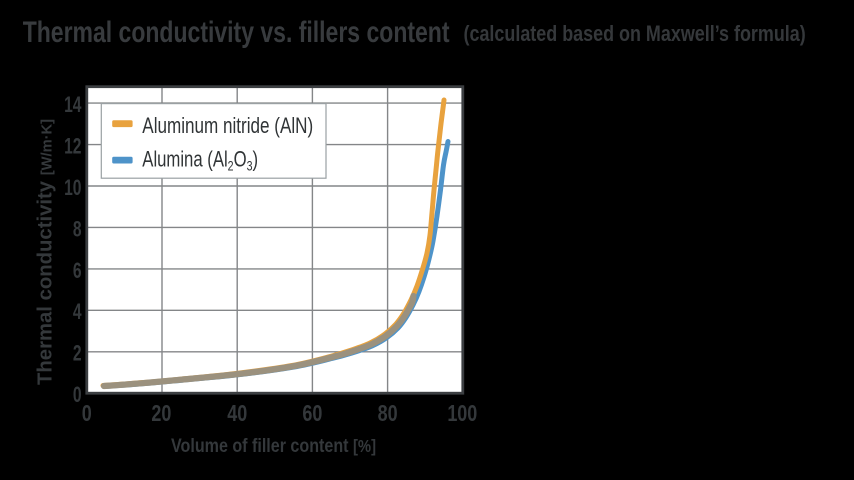 Image resolution: width=854 pixels, height=480 pixels. I want to click on svg-text:Thermal conductivity vs. fille: Thermal conductivity vs. fillers content, so click(236, 32).